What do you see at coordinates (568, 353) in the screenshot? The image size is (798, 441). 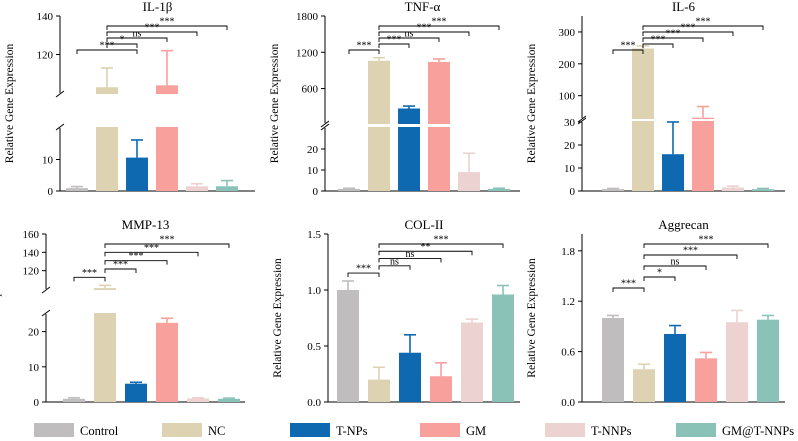 I see `y-tick-label: 0.6` at bounding box center [568, 353].